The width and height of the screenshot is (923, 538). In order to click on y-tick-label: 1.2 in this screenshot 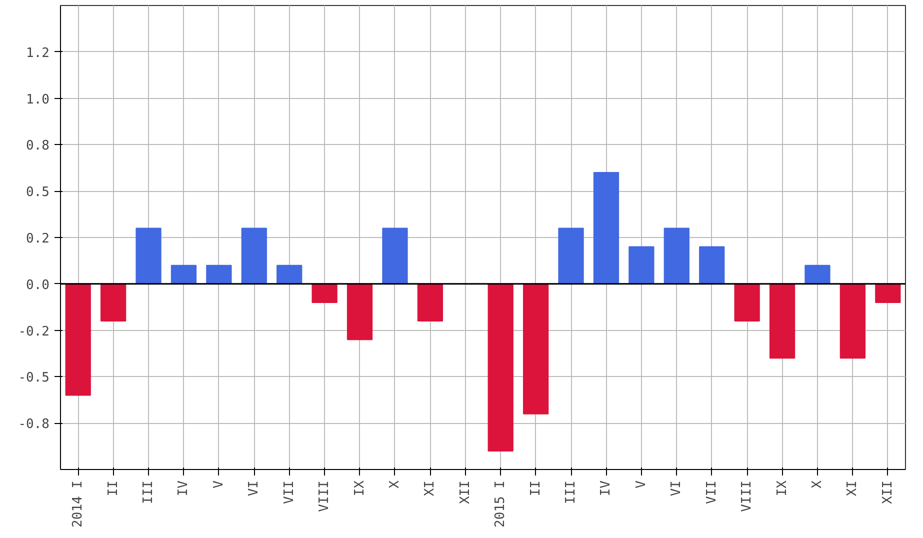, I will do `click(38, 53)`.